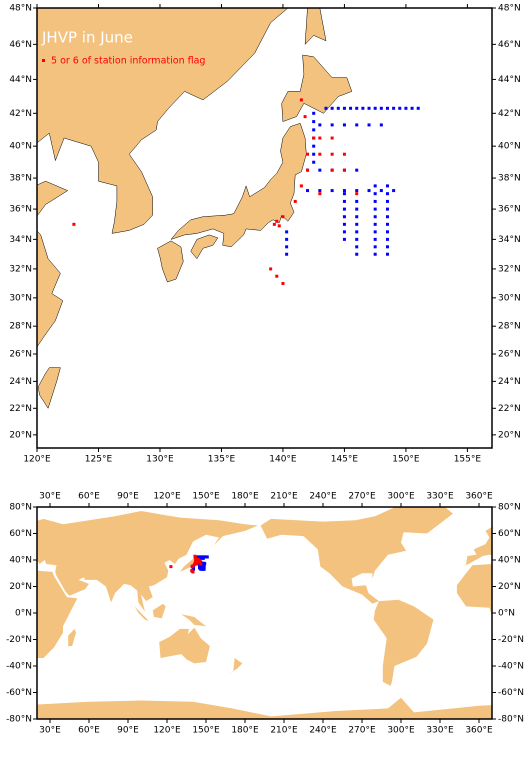  What do you see at coordinates (37, 1) in the screenshot?
I see `x-tick-label: 120°E` at bounding box center [37, 1].